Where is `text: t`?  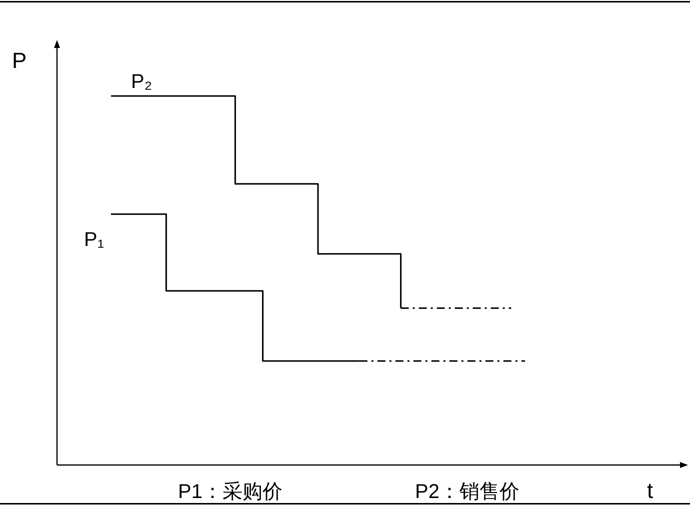
text: t is located at coordinates (650, 490).